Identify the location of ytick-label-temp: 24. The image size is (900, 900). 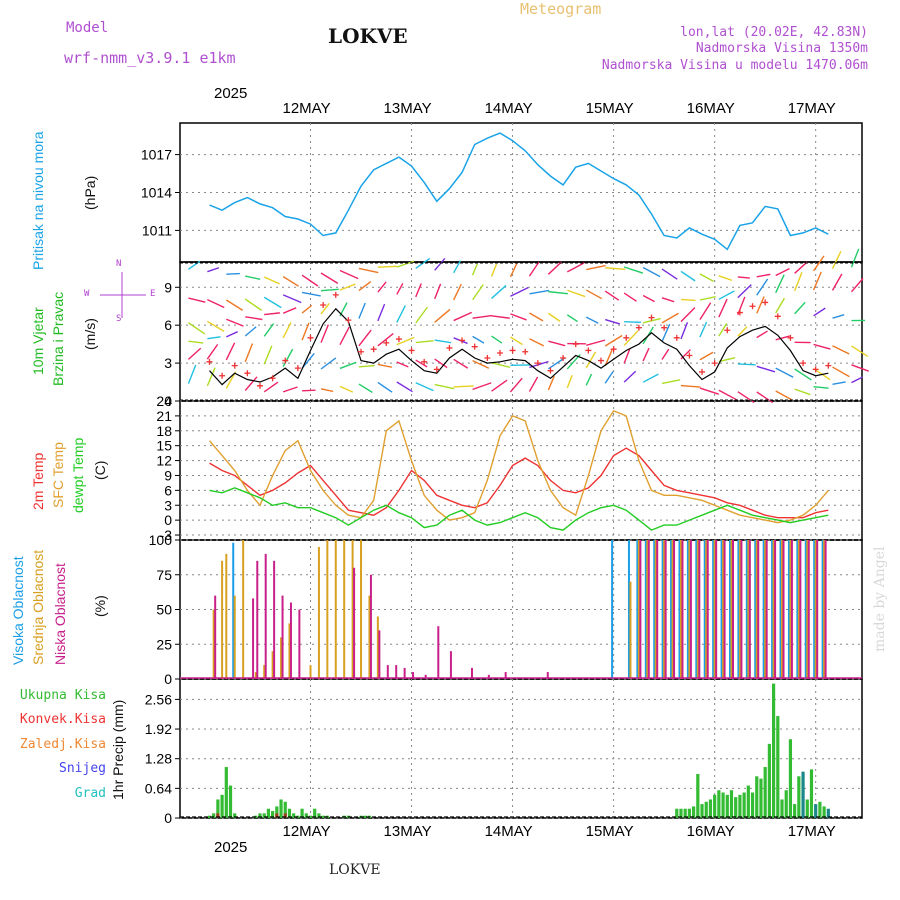
(164, 401).